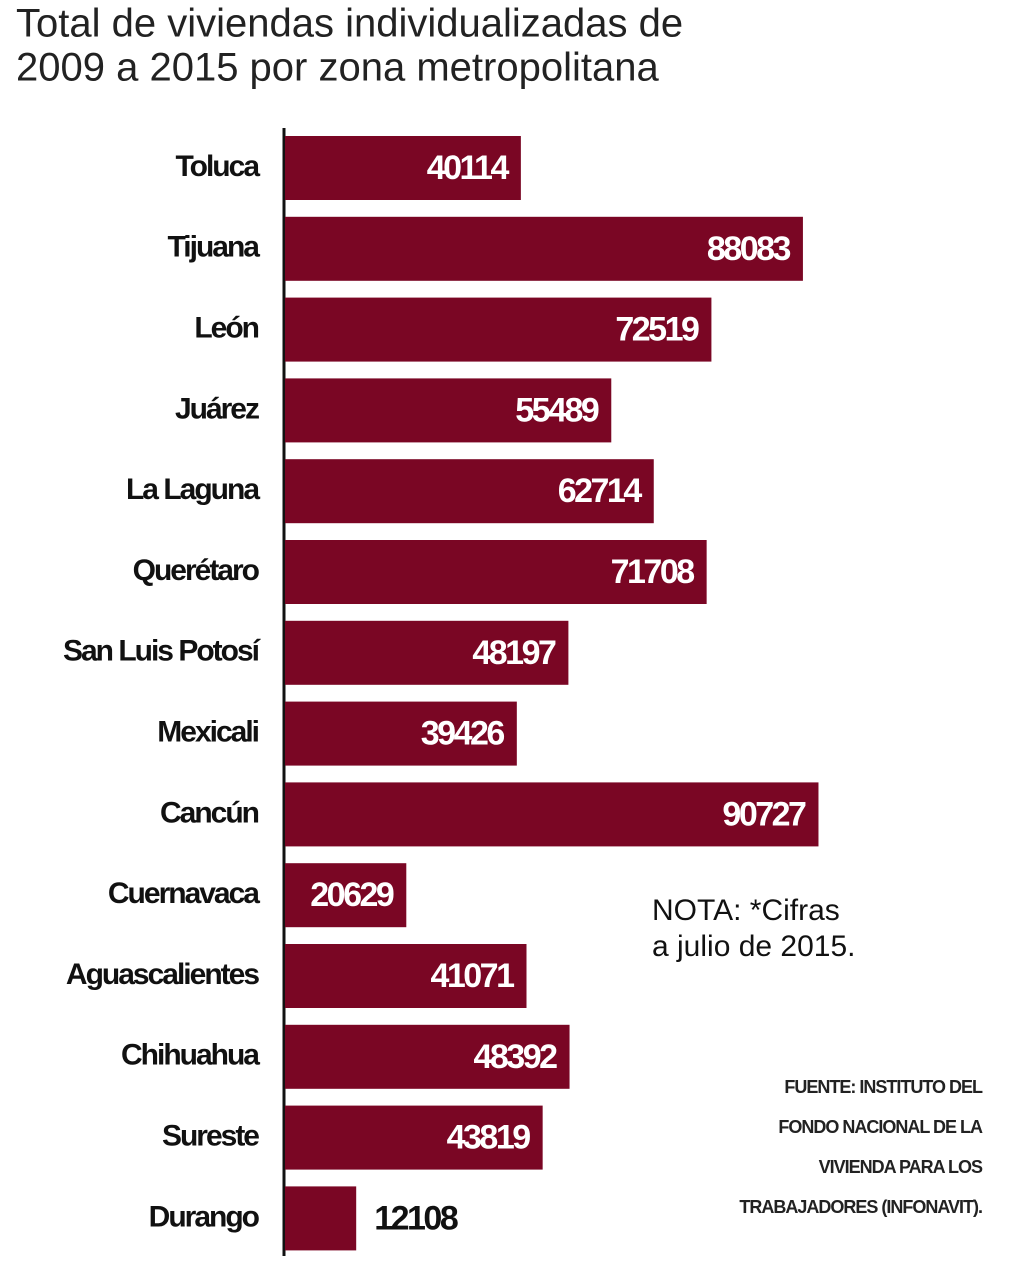  Describe the element at coordinates (600, 491) in the screenshot. I see `value-label: 62714` at that location.